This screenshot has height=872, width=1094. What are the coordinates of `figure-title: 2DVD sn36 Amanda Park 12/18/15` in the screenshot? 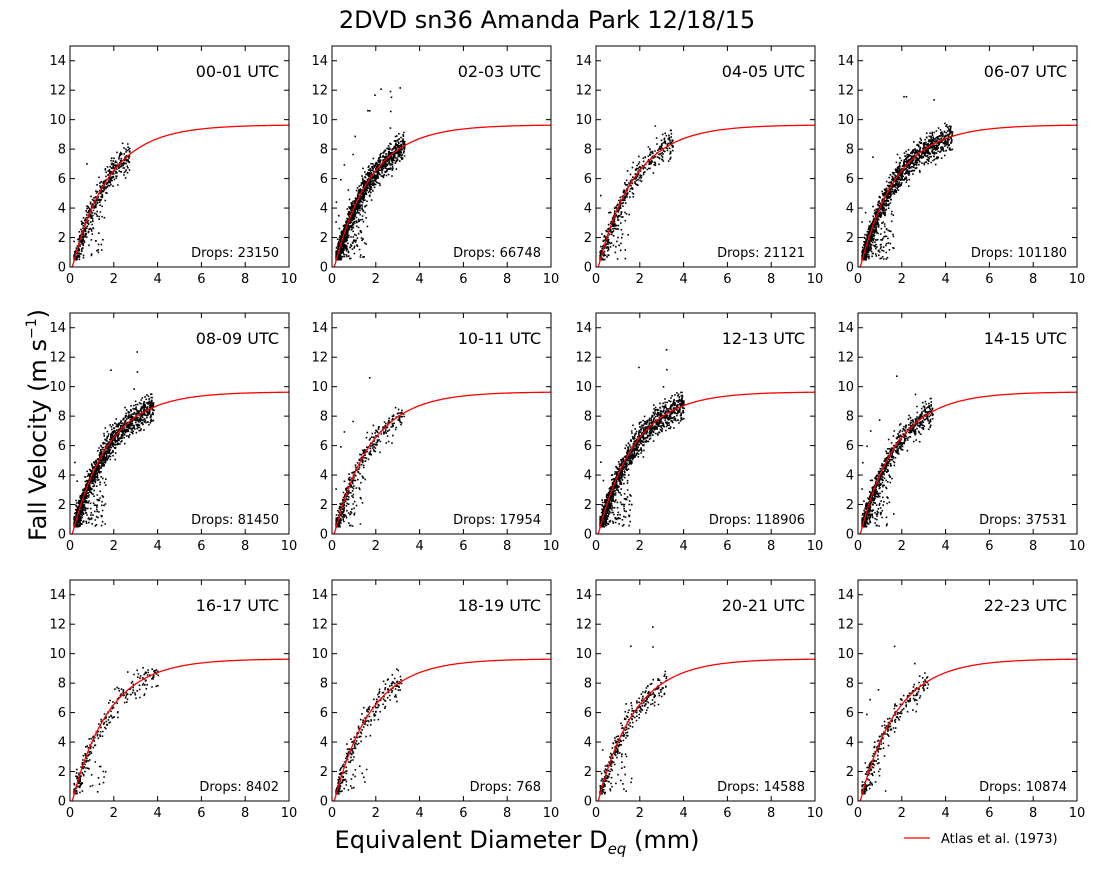 It's located at (547, 20).